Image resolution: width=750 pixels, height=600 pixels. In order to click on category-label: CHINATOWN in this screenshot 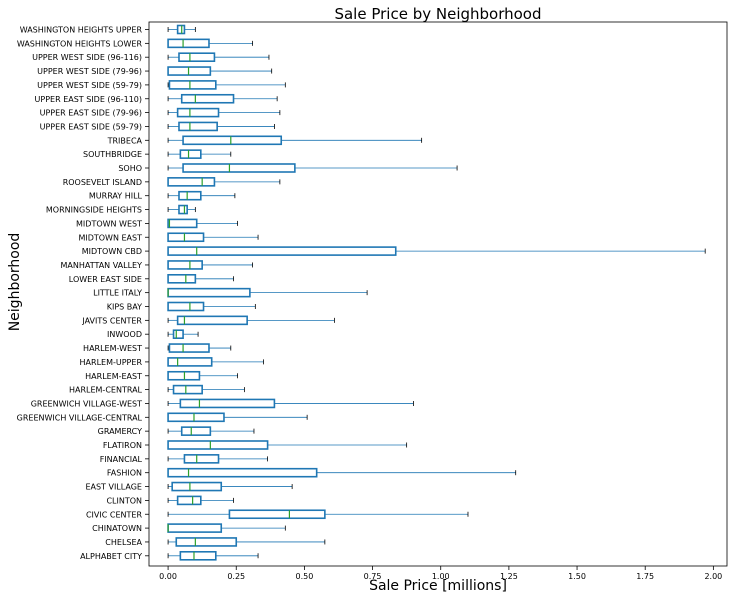, I will do `click(117, 528)`.